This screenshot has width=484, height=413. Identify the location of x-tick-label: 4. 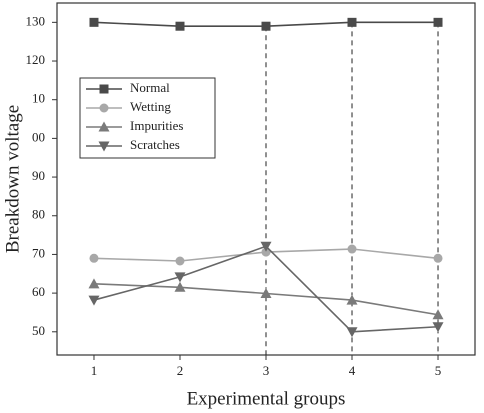
(352, 370).